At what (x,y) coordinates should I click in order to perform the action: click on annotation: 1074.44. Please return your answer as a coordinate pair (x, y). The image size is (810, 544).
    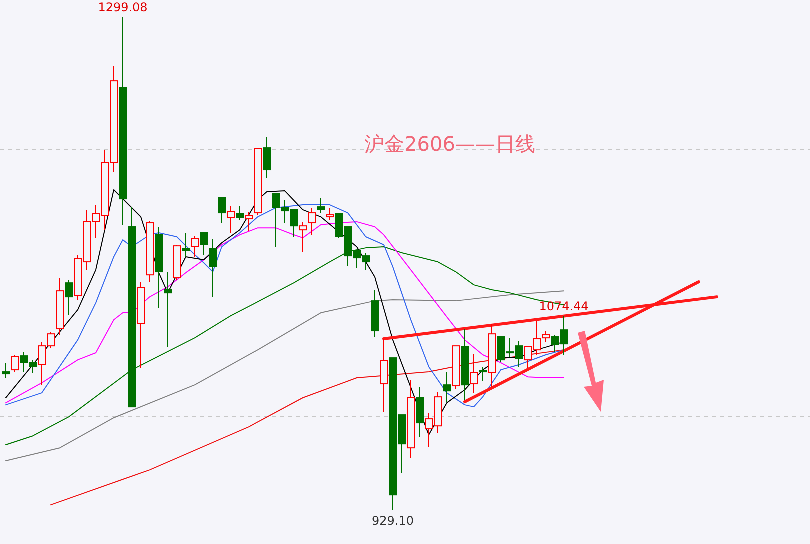
    Looking at the image, I should click on (564, 306).